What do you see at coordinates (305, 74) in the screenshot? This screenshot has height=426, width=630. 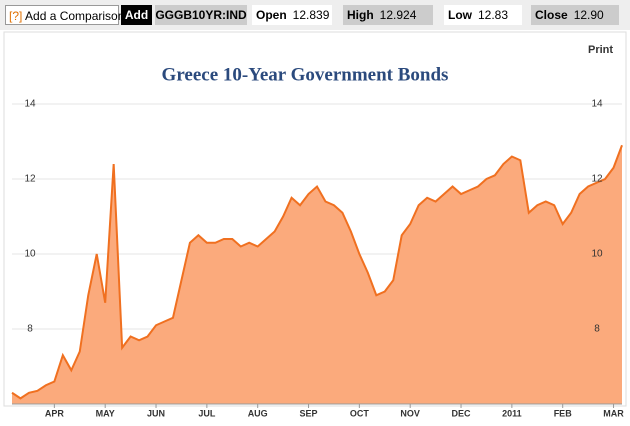 I see `chart-title: Greece 10-Year Government Bonds` at bounding box center [305, 74].